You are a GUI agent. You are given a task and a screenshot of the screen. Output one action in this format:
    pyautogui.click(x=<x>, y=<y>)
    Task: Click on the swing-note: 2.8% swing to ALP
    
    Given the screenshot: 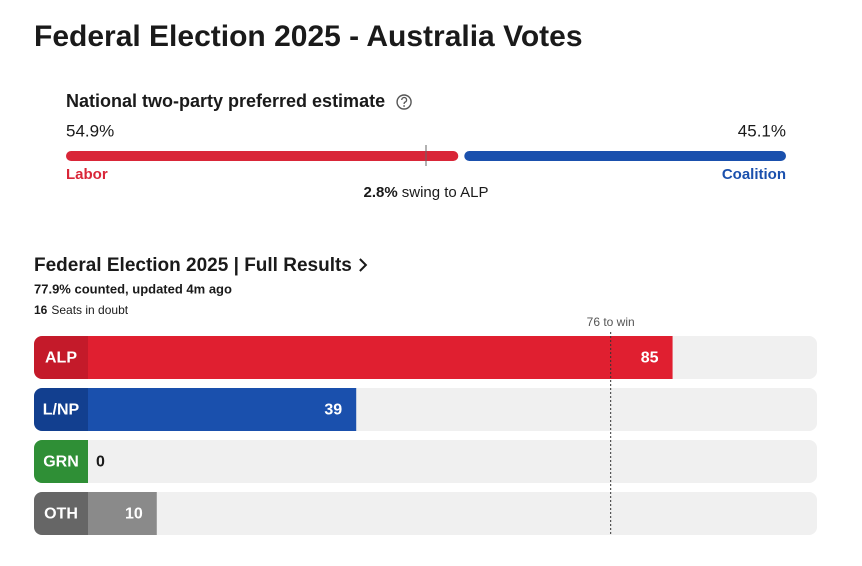 What is the action you would take?
    pyautogui.click(x=426, y=192)
    